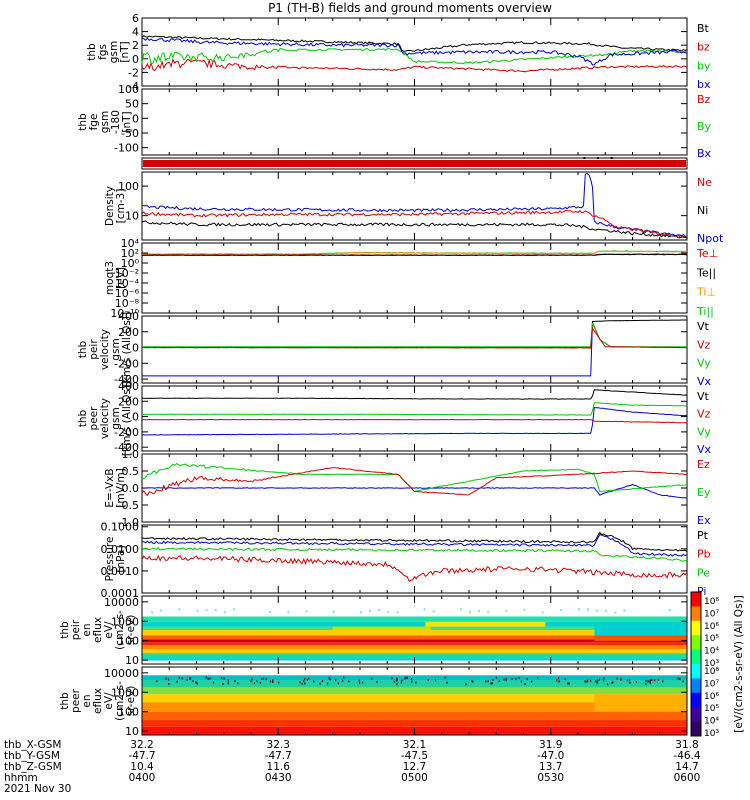 The width and height of the screenshot is (750, 800). Describe the element at coordinates (278, 756) in the screenshot. I see `x-row-value: -47.7` at that location.